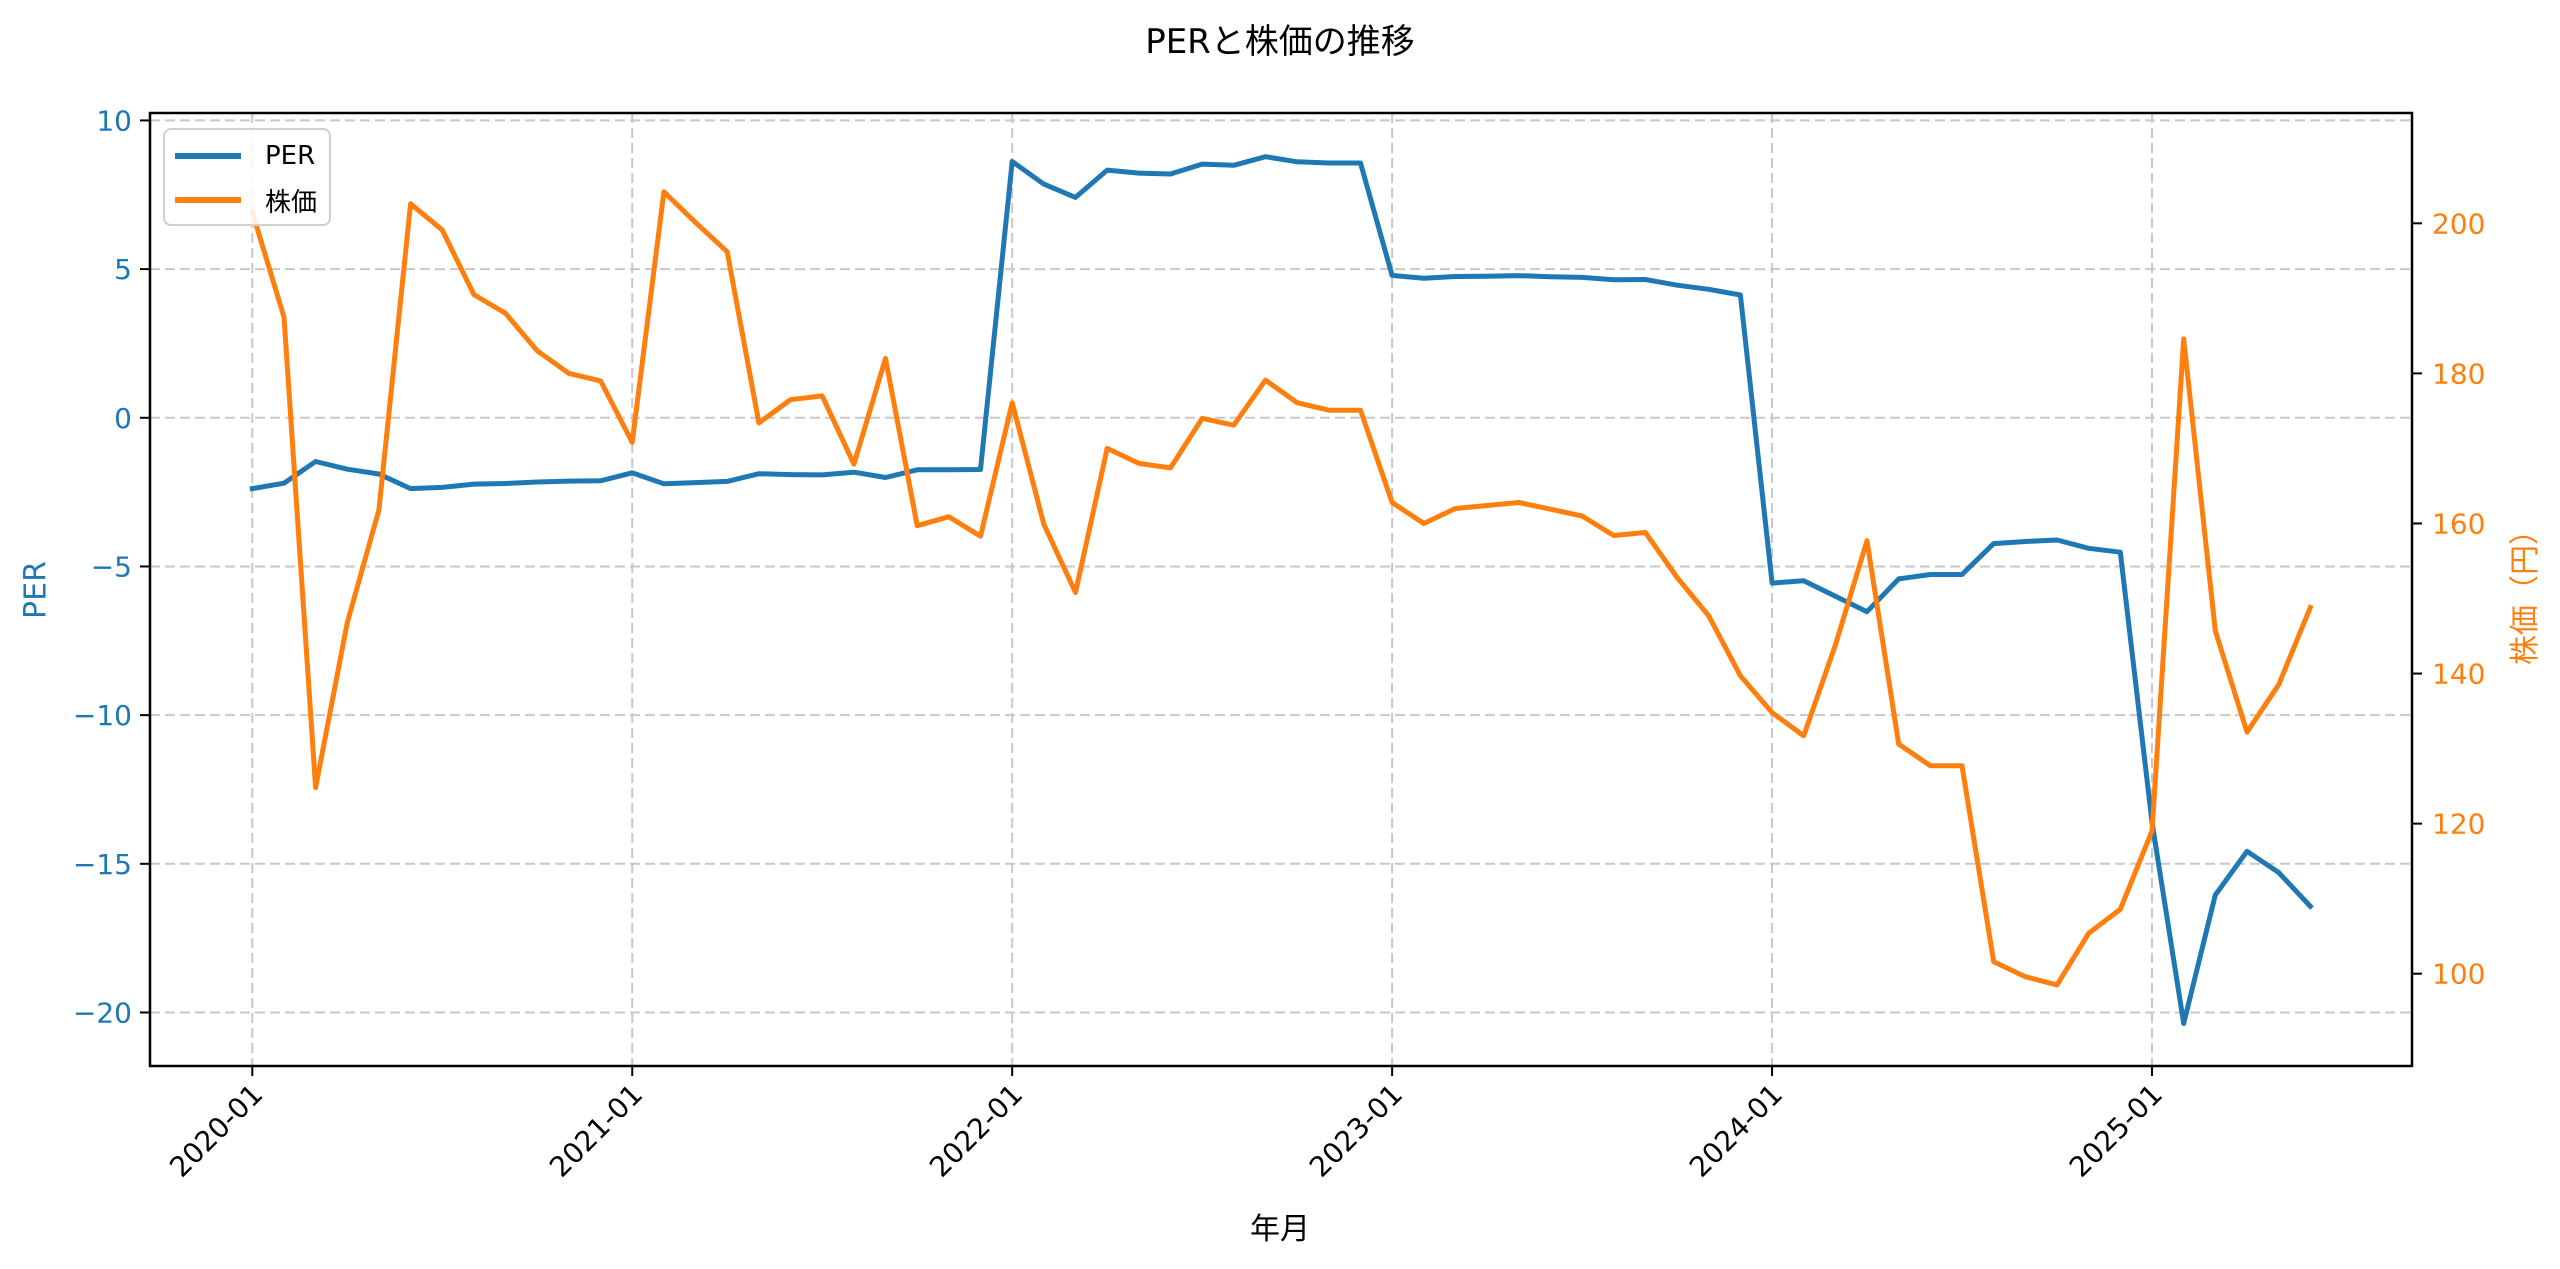  I want to click on legend: PER 株価, so click(247, 177).